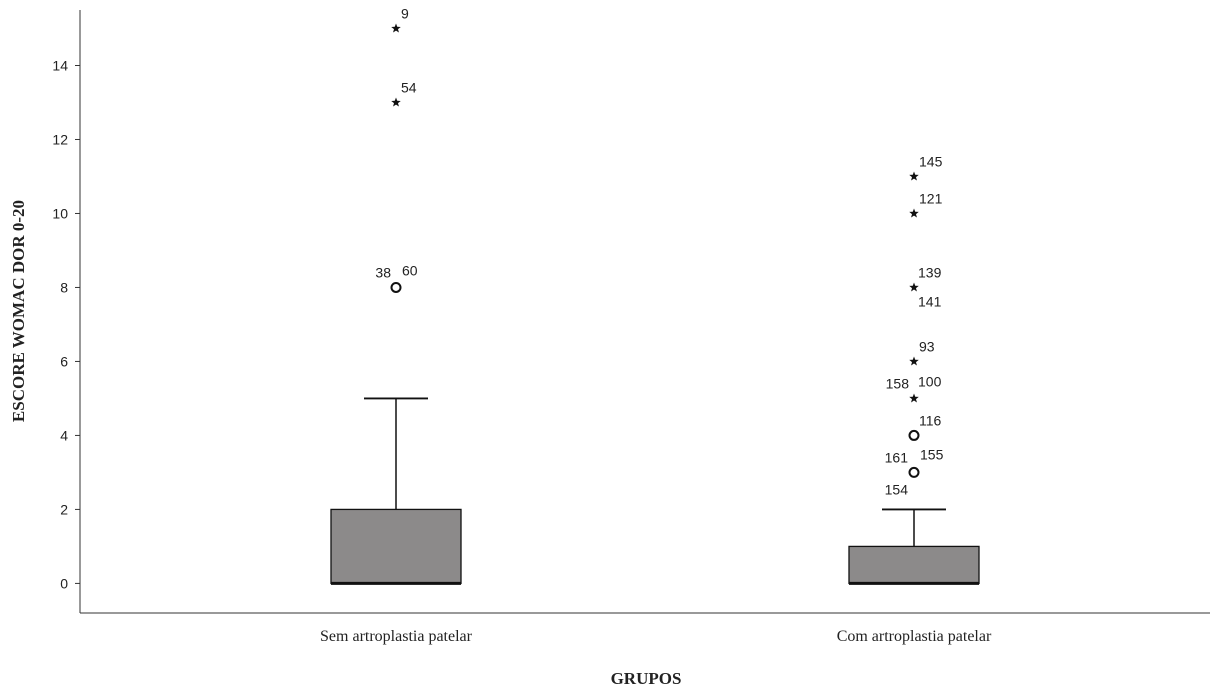 The height and width of the screenshot is (689, 1220). Describe the element at coordinates (60, 139) in the screenshot. I see `y-tick-label: 12` at that location.